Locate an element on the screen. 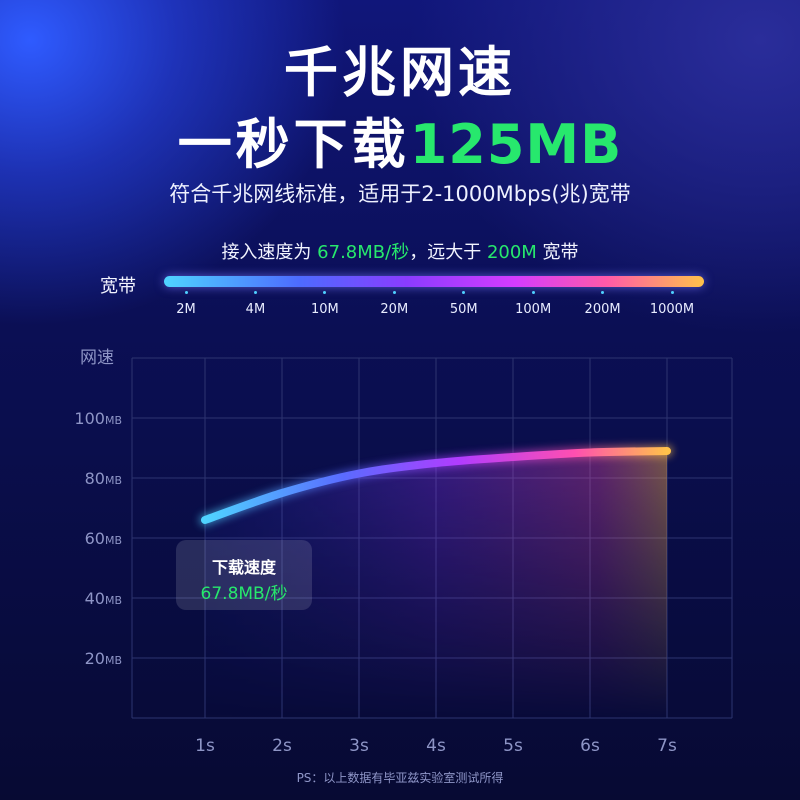  bandwidth-tick-label: 4M is located at coordinates (255, 309).